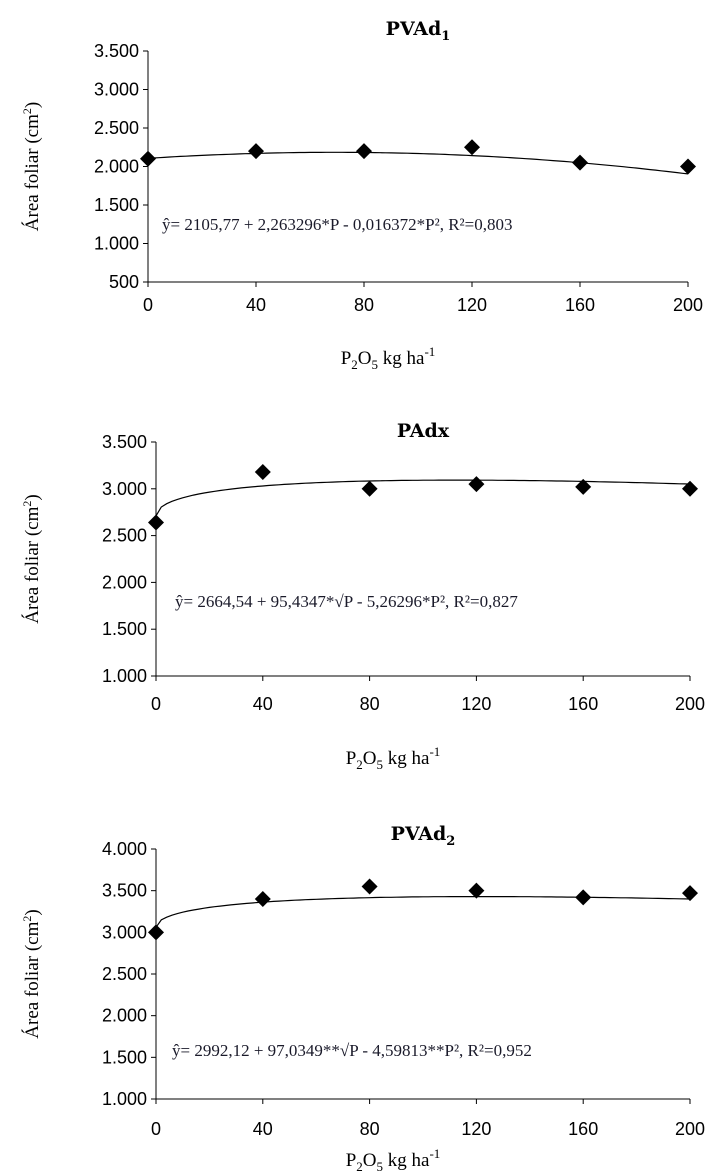 The height and width of the screenshot is (1173, 714). Describe the element at coordinates (423, 431) in the screenshot. I see `chart-title: PAdx` at that location.